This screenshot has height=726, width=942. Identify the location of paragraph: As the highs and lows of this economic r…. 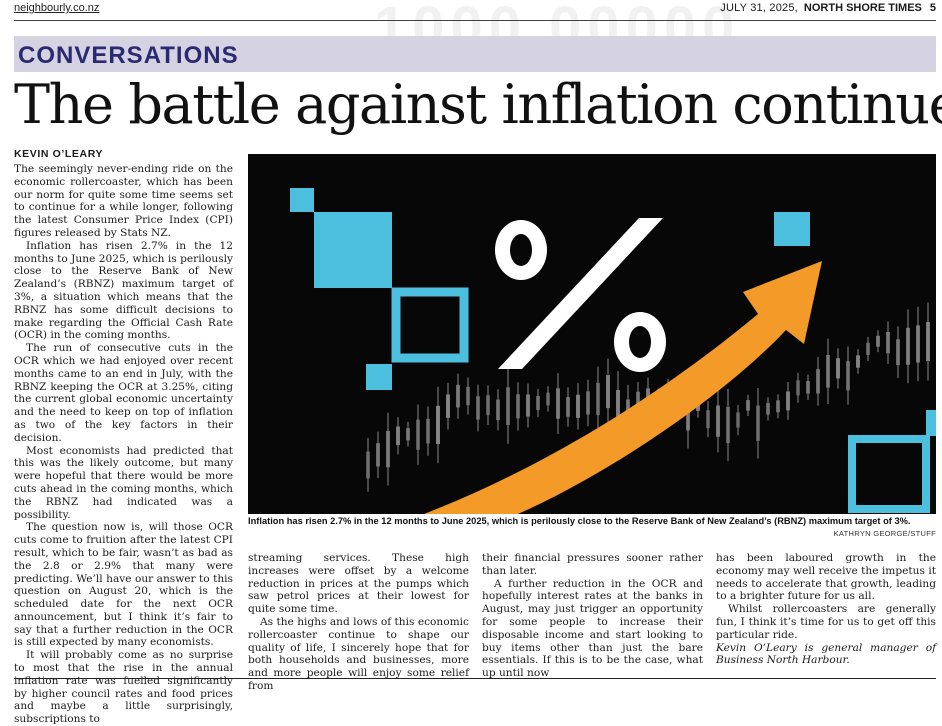
(358, 653).